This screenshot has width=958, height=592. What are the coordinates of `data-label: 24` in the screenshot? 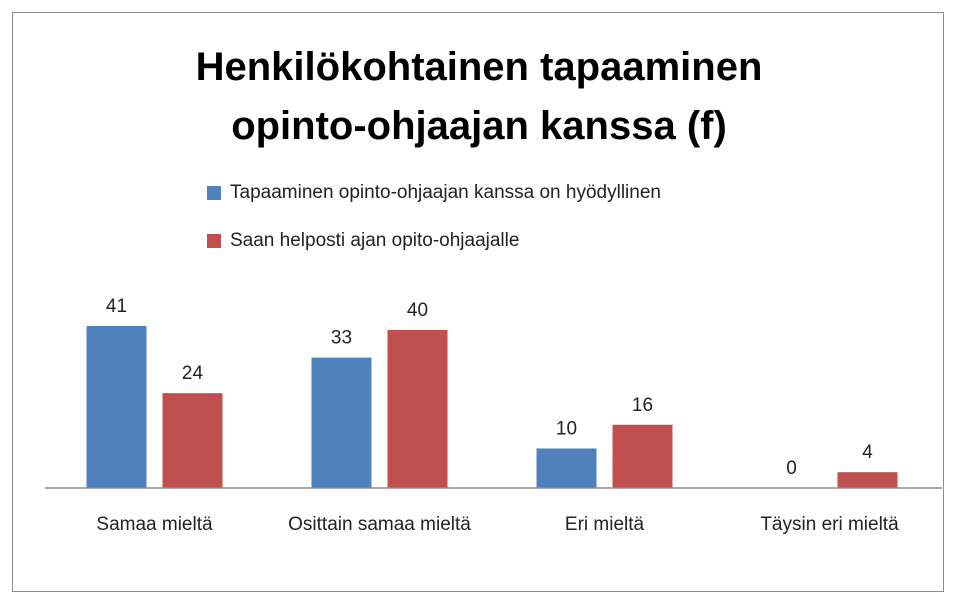 It's located at (193, 373).